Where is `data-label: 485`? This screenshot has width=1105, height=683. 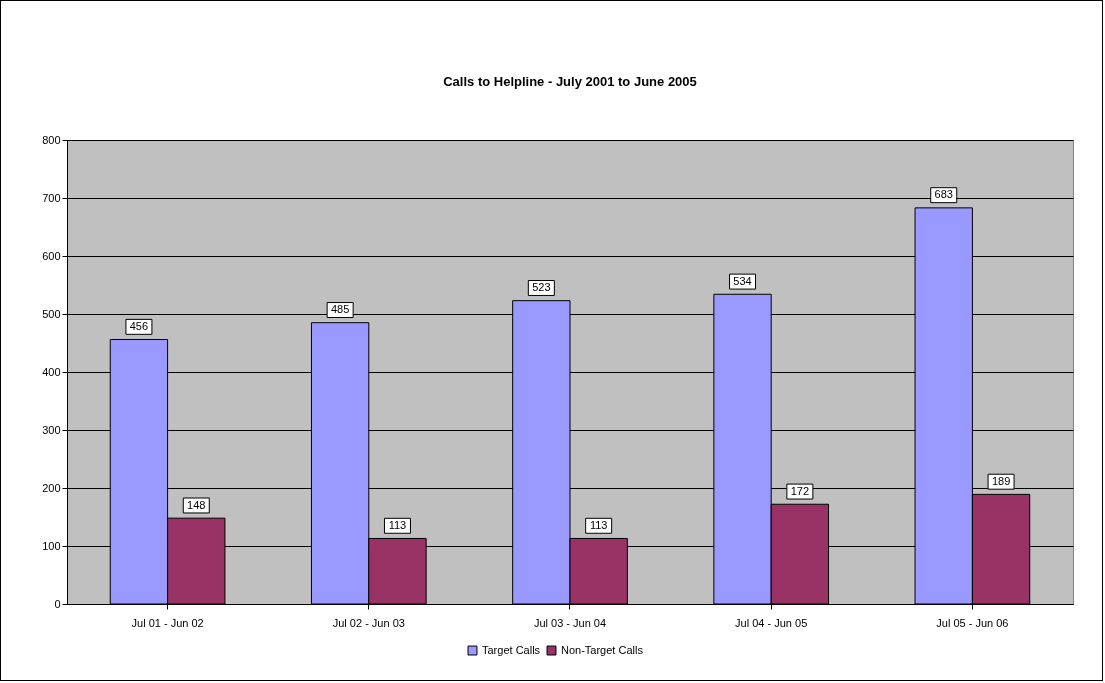
data-label: 485 is located at coordinates (340, 309).